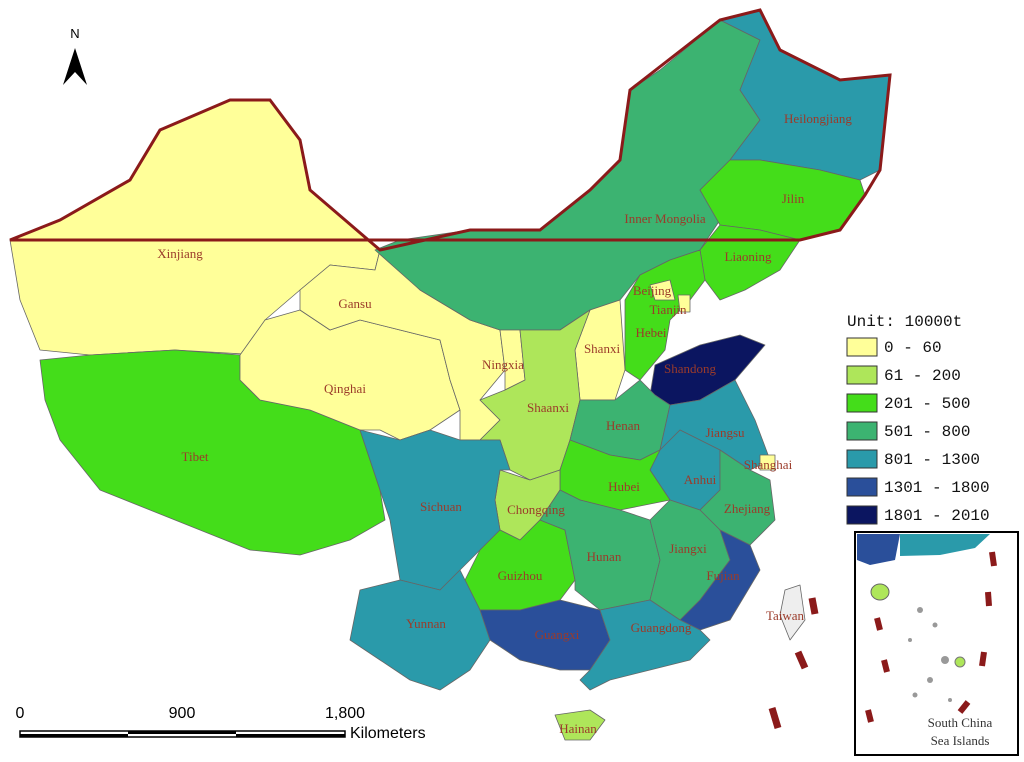 This screenshot has width=1024, height=762. What do you see at coordinates (195, 456) in the screenshot?
I see `province-label: Tibet` at bounding box center [195, 456].